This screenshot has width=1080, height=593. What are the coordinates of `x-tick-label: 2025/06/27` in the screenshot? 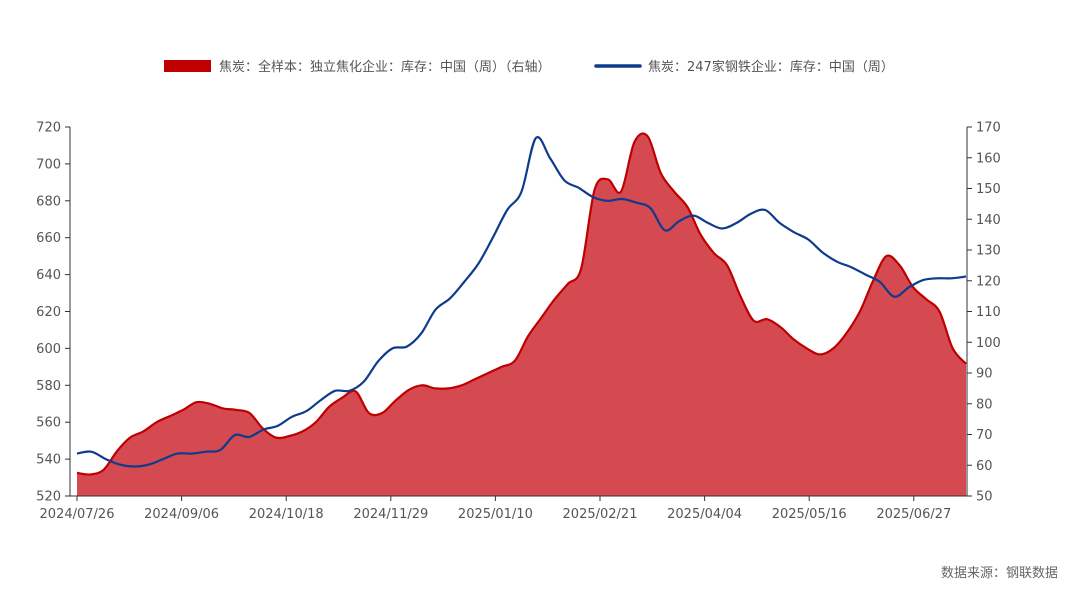 It's located at (913, 514).